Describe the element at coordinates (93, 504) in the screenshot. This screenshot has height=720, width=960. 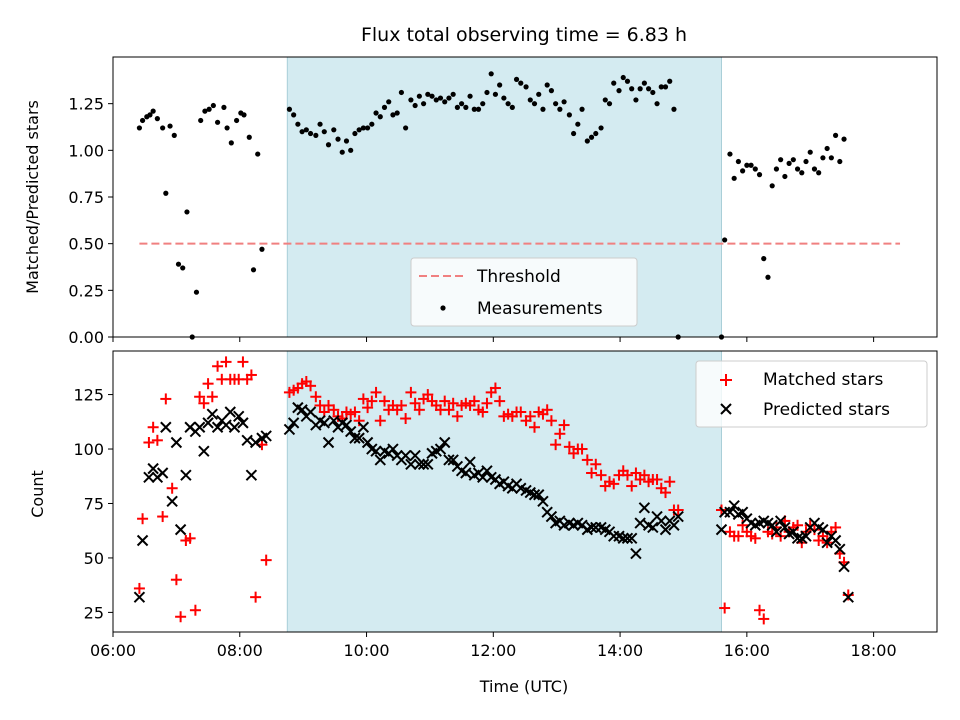
I see `bottom-y-ticks: 25 50 75 100 125` at that location.